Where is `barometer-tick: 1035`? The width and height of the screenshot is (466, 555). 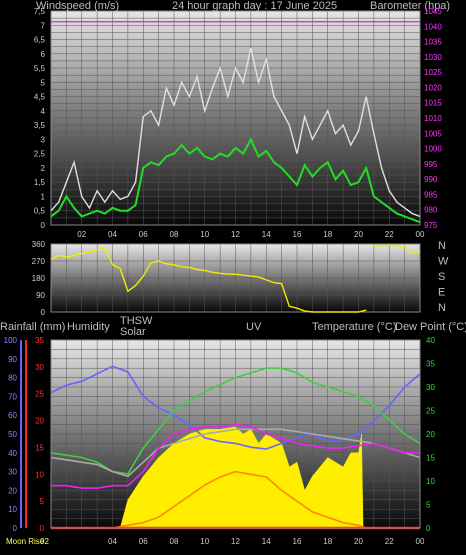 barometer-tick: 1035 is located at coordinates (433, 42).